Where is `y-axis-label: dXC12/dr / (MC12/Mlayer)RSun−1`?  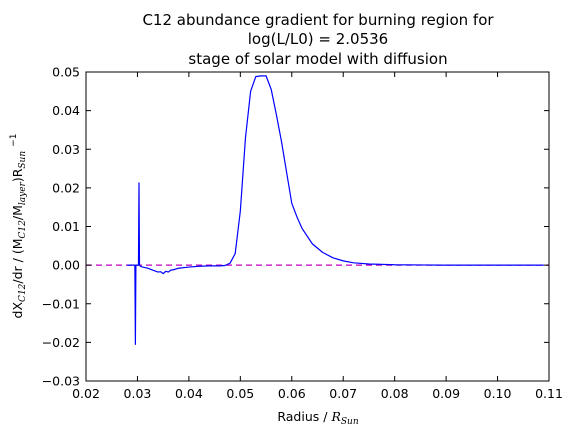 y-axis-label: dXC12/dr / (MC12/Mlayer)RSun−1 is located at coordinates (18, 226).